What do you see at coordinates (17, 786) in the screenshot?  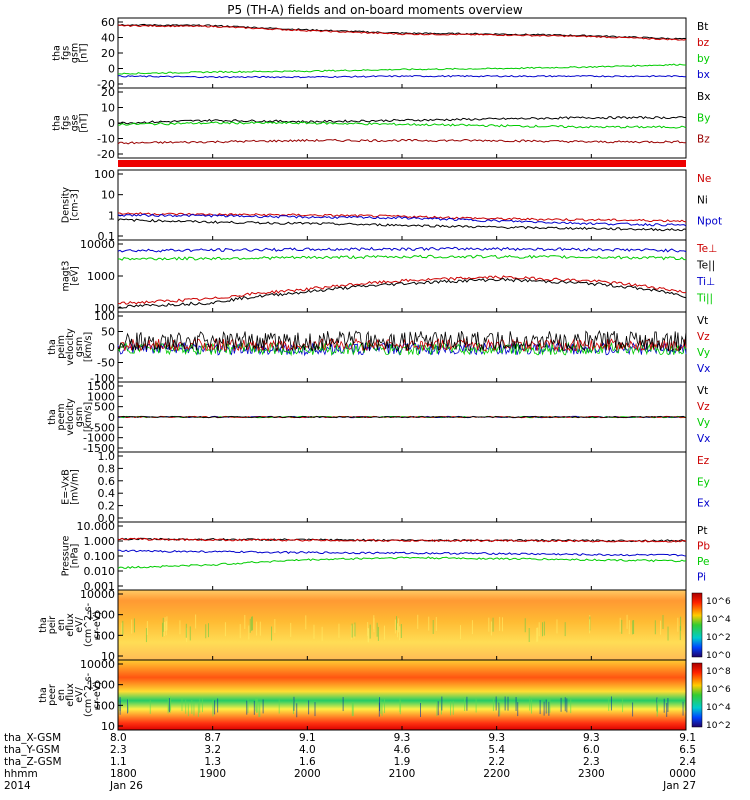 I see `axis-row-label: 2014` at bounding box center [17, 786].